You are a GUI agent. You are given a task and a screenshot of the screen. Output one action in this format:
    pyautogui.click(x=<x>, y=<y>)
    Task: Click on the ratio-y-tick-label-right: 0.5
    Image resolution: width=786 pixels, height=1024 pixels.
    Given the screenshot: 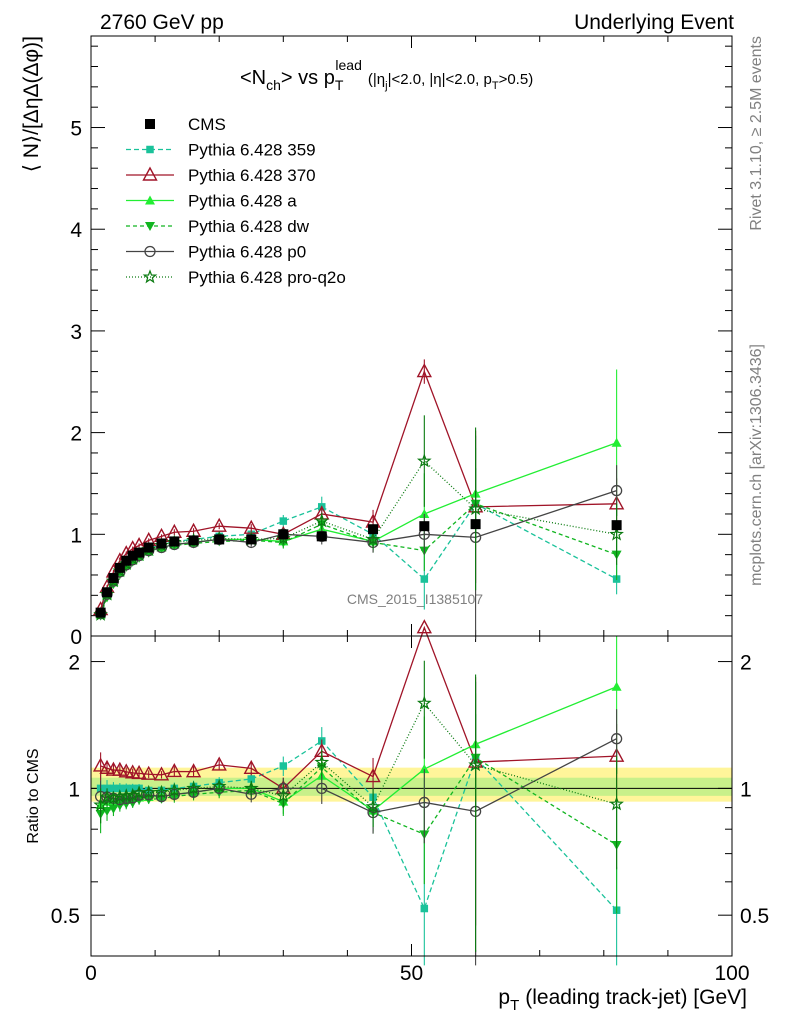 What is the action you would take?
    pyautogui.click(x=754, y=916)
    